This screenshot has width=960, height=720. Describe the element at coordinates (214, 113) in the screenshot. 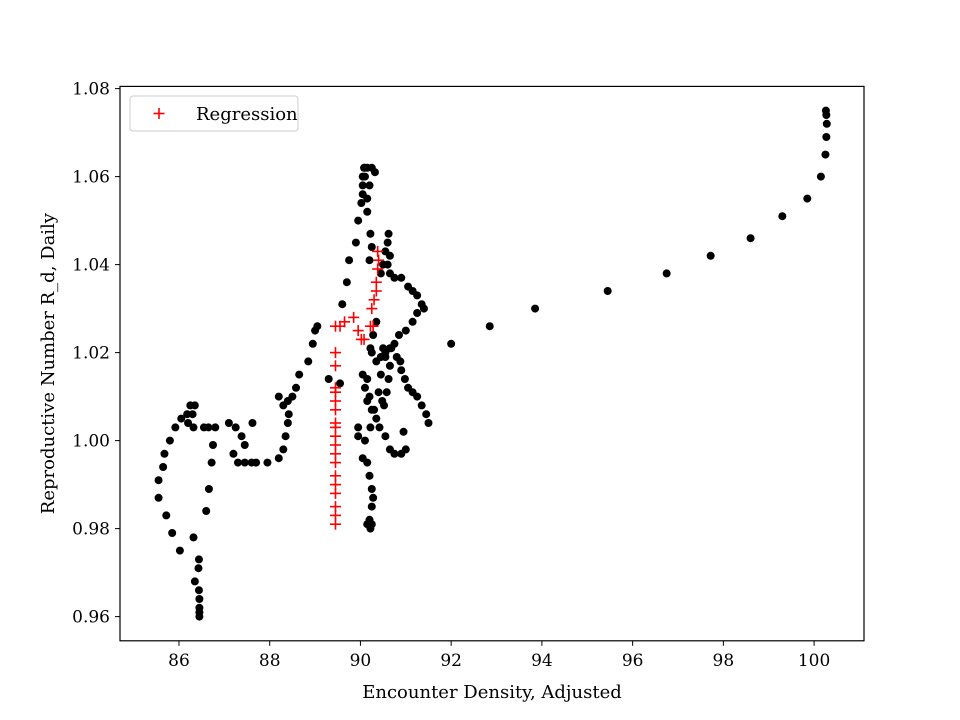

I see `legend-box` at that location.